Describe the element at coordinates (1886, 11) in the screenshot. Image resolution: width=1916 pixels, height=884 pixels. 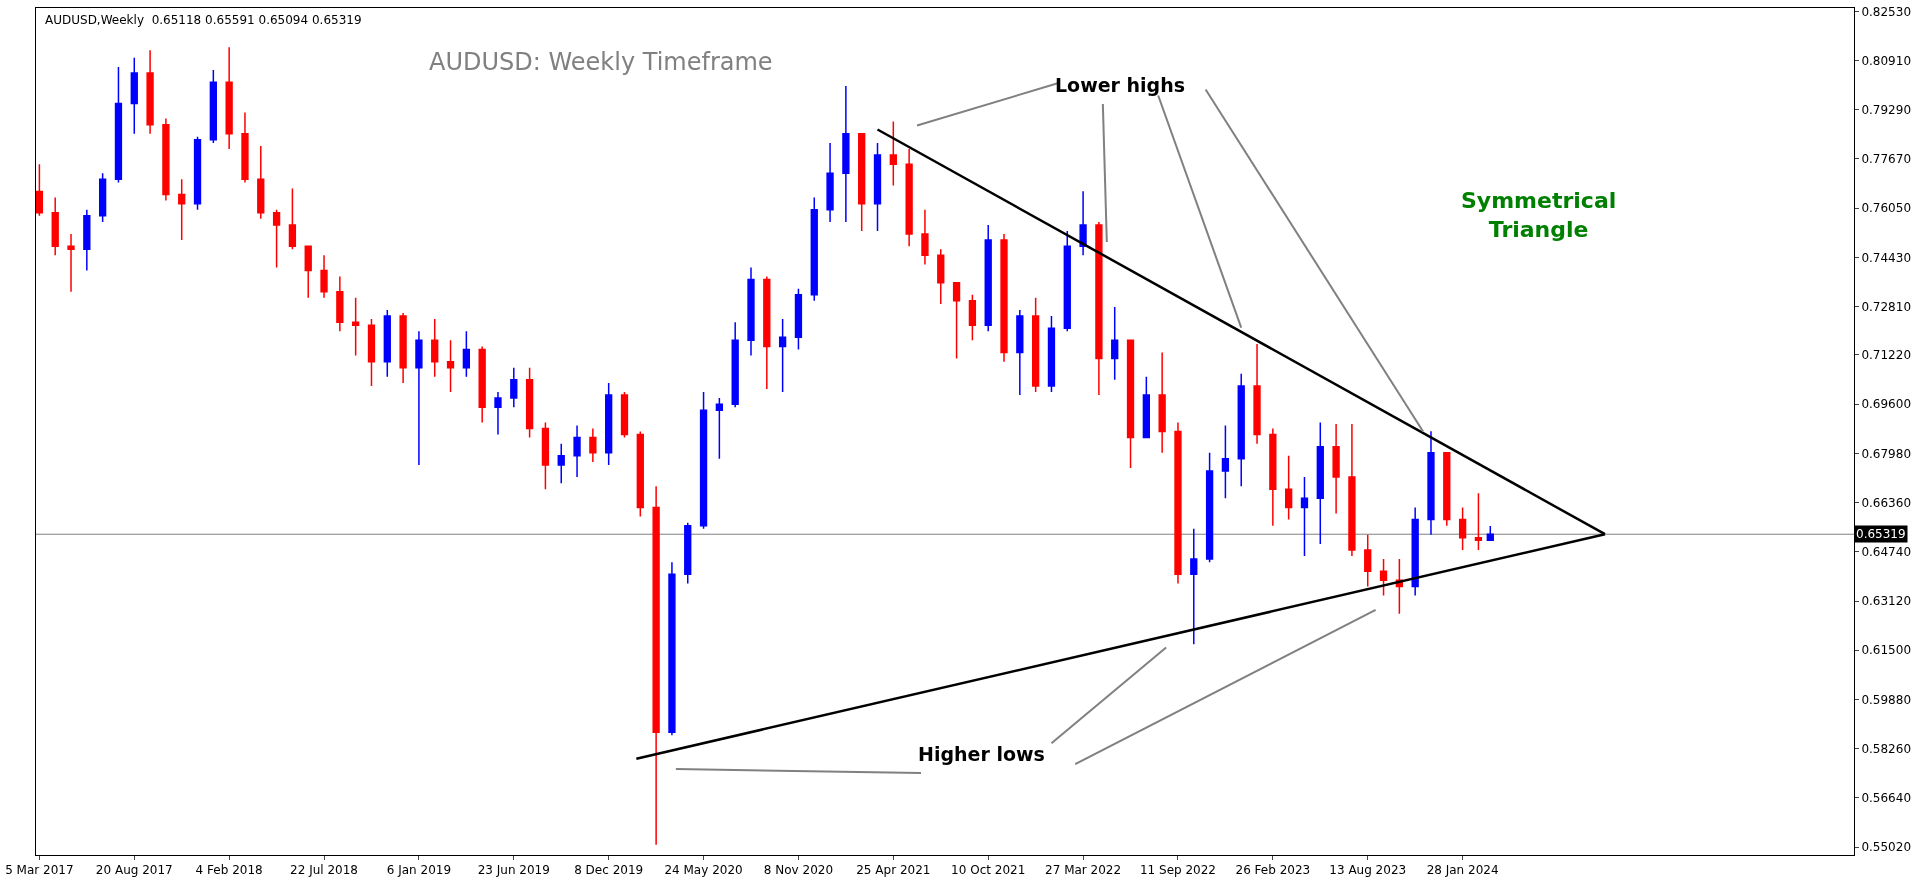
I see `y-tick-label: 0.82530` at that location.